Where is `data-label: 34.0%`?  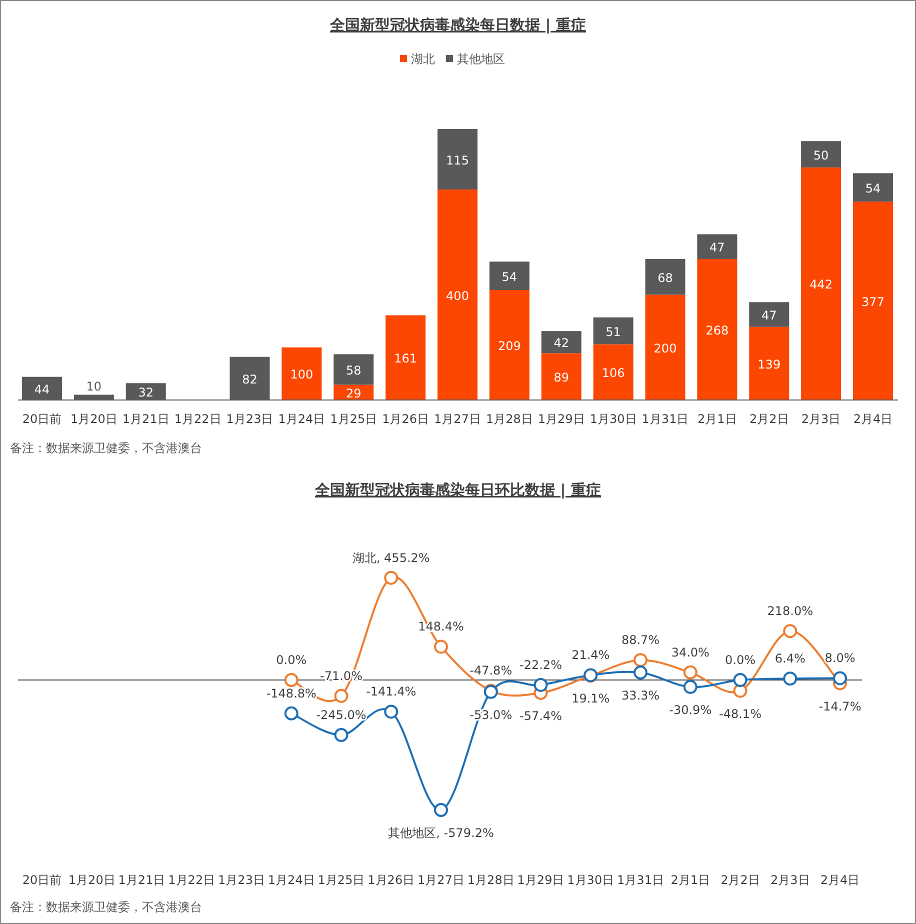
data-label: 34.0% is located at coordinates (690, 652).